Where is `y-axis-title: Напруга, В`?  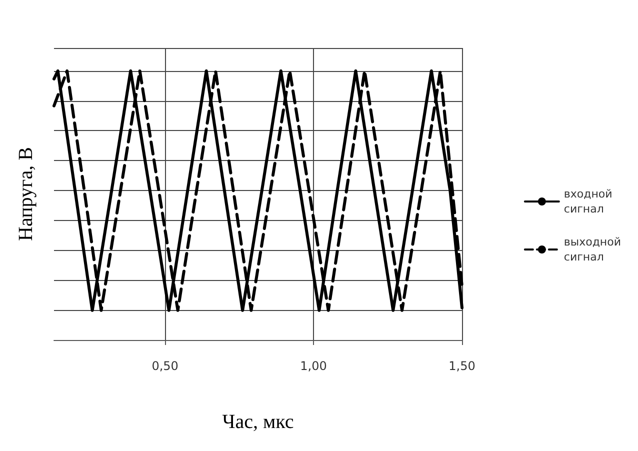
y-axis-title: Напруга, В is located at coordinates (26, 194).